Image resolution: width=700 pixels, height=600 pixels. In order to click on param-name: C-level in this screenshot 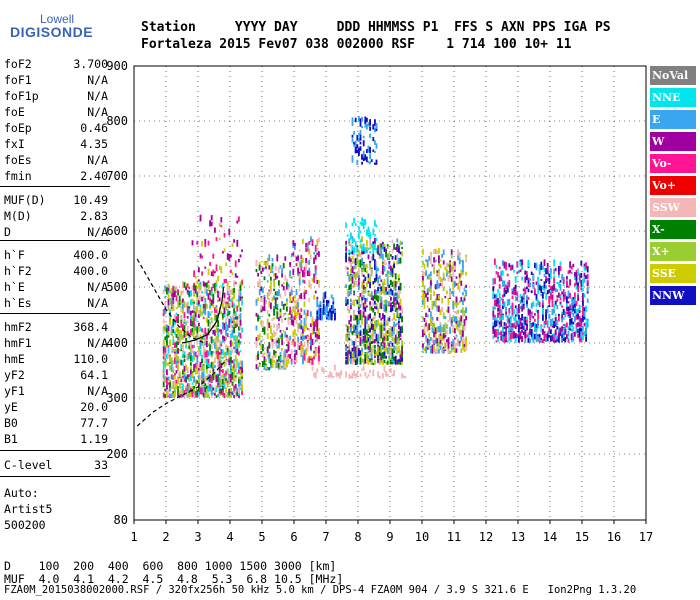, I will do `click(28, 465)`.